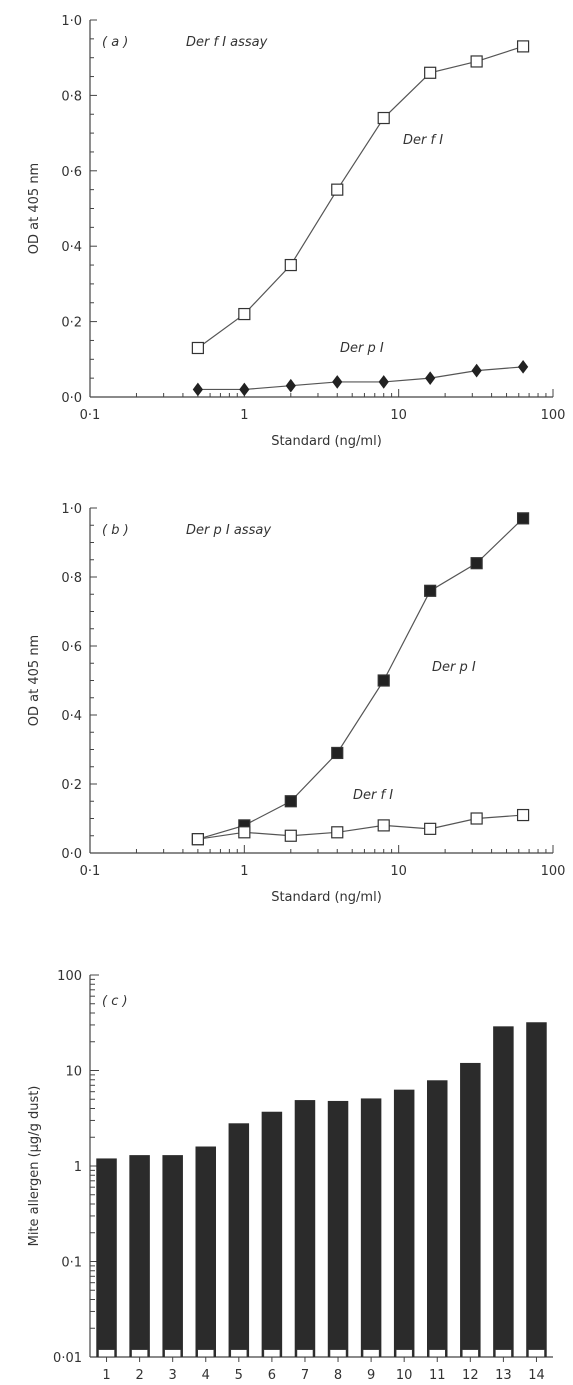  What do you see at coordinates (115, 1001) in the screenshot?
I see `panel-label: ( c )` at bounding box center [115, 1001].